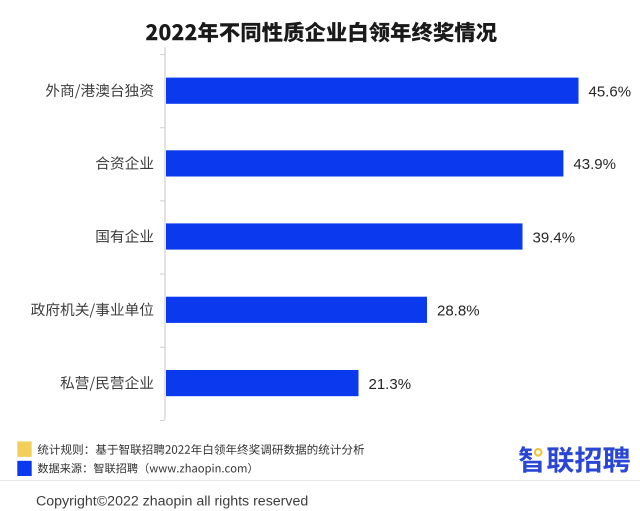 The image size is (640, 511). What do you see at coordinates (594, 164) in the screenshot?
I see `svg-text: 43.9%` at bounding box center [594, 164].